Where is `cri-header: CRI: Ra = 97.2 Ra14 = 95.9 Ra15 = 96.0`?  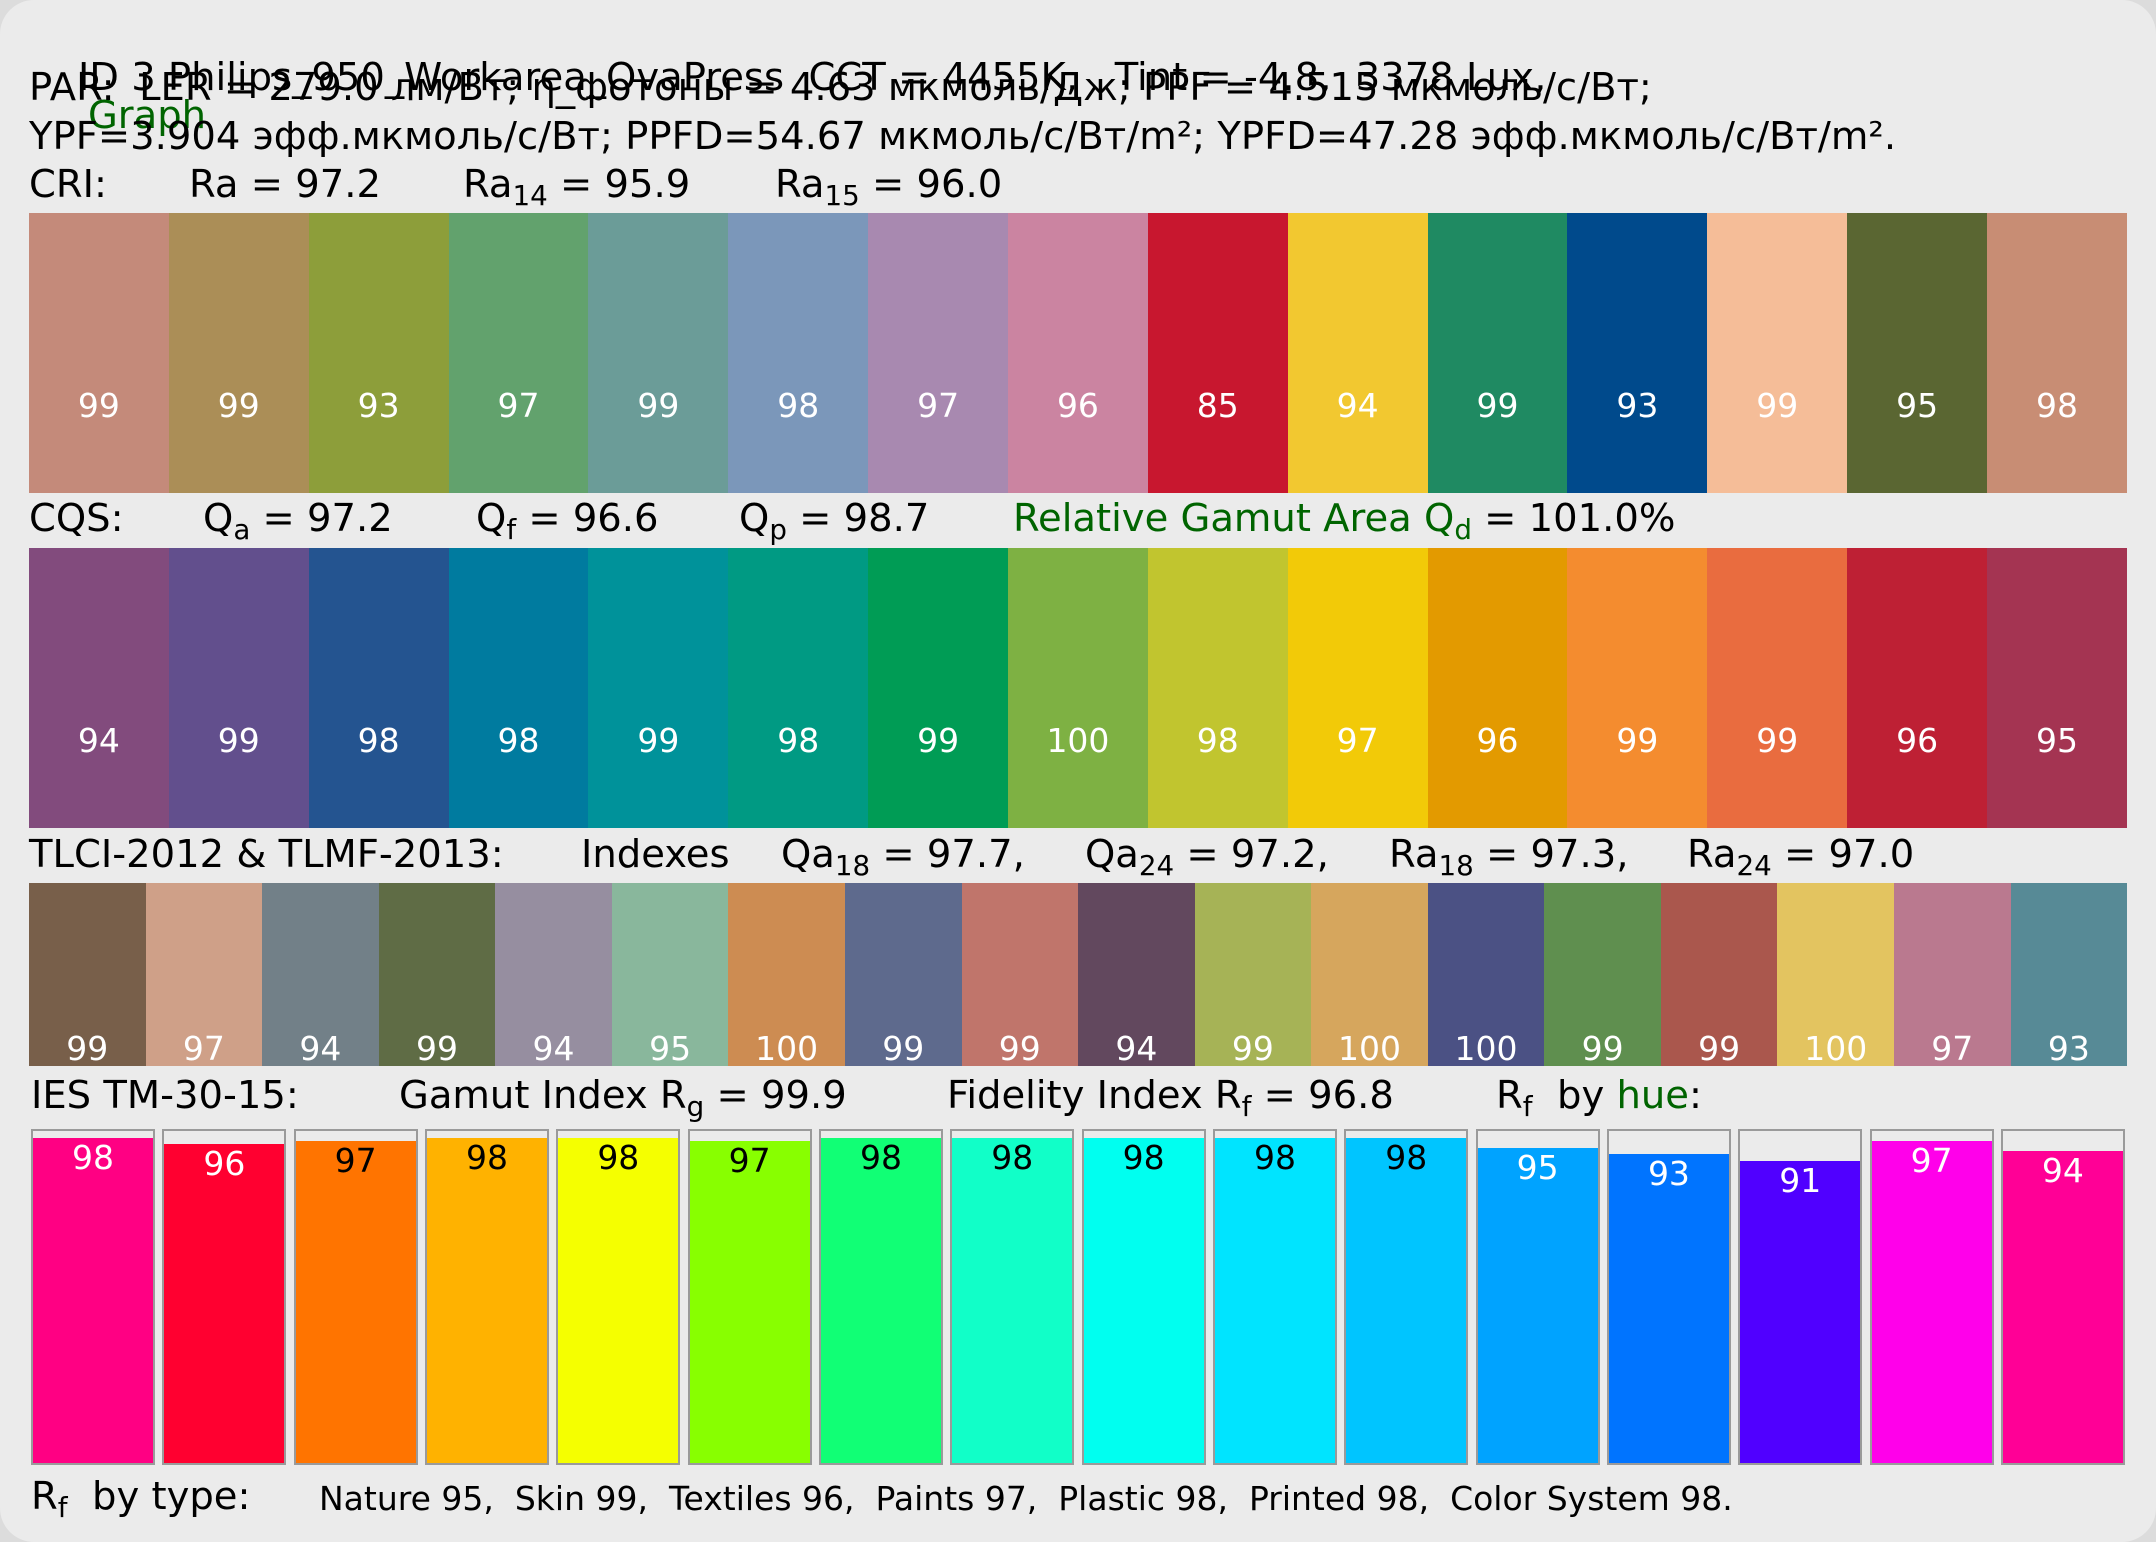
cri-header: CRI: Ra = 97.2 Ra14 = 95.9 Ra15 = 96.0 is located at coordinates (1078, 188).